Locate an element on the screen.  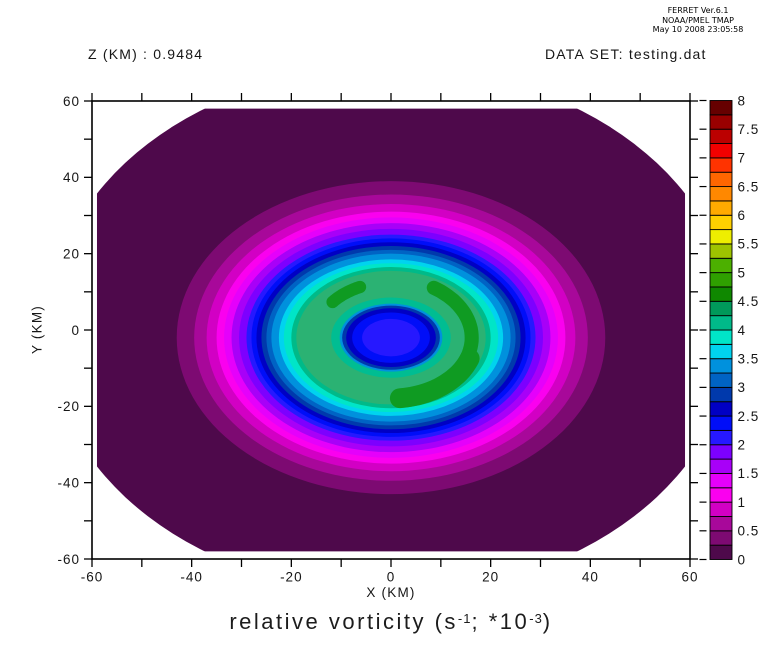
colorbar-label: 4.5 is located at coordinates (749, 301).